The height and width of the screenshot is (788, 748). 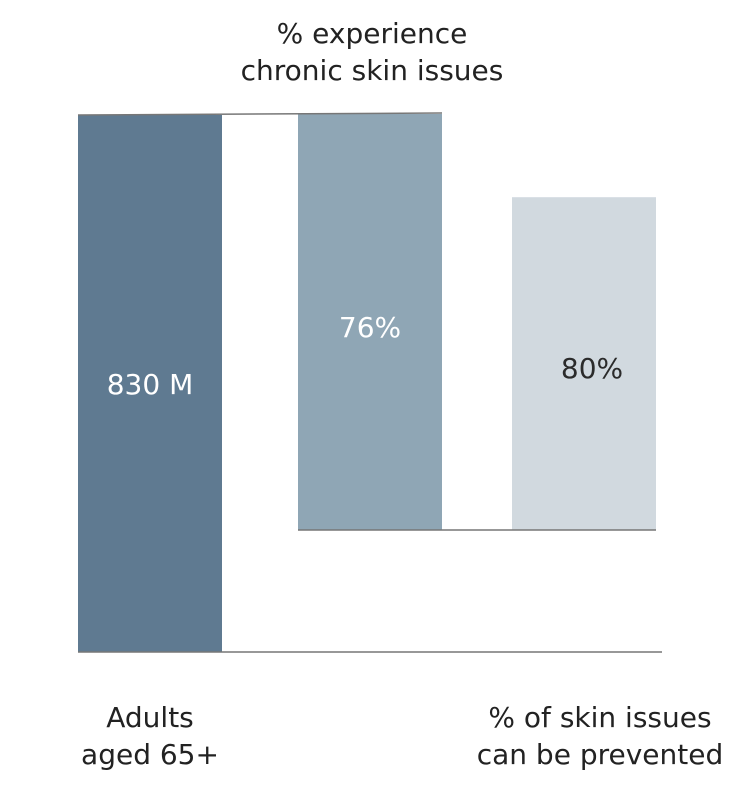 What do you see at coordinates (600, 754) in the screenshot?
I see `category-label-preventable-line-2: can be prevented` at bounding box center [600, 754].